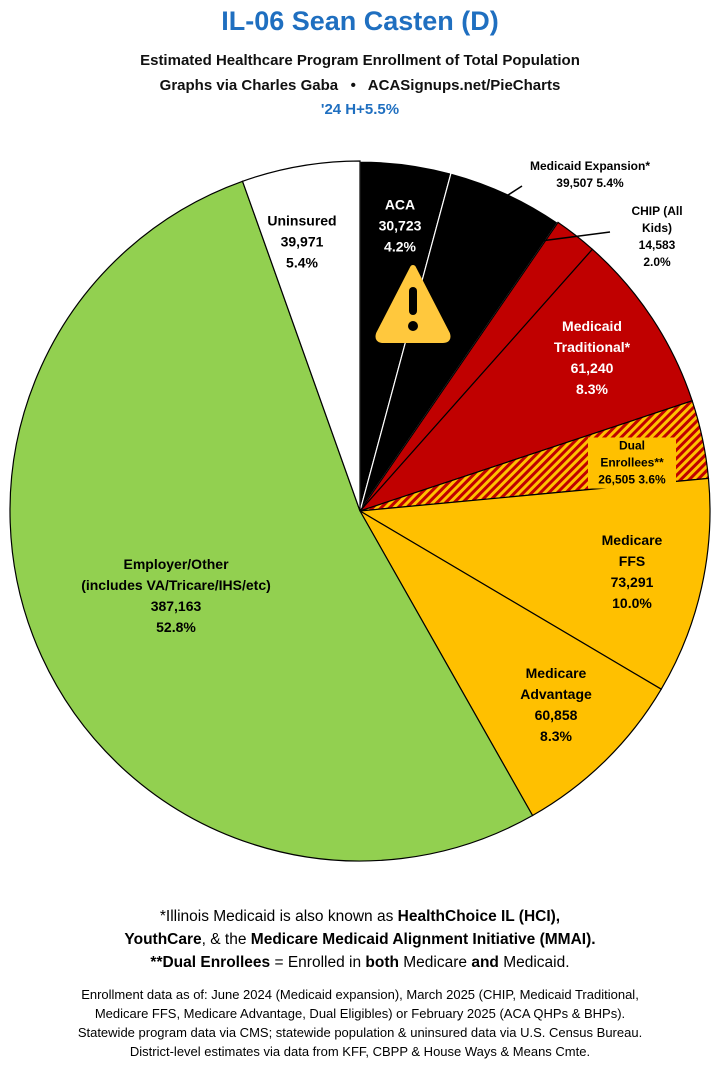 This screenshot has height=1070, width=720. I want to click on value-label: 39,971, so click(302, 241).